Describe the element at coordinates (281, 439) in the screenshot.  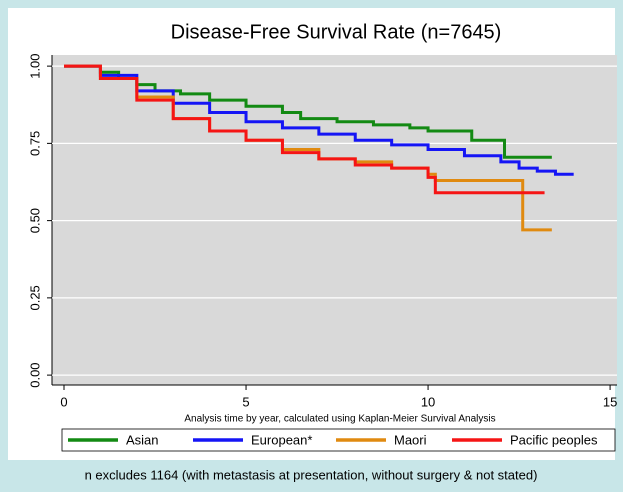
I see `legend-label: European*` at that location.